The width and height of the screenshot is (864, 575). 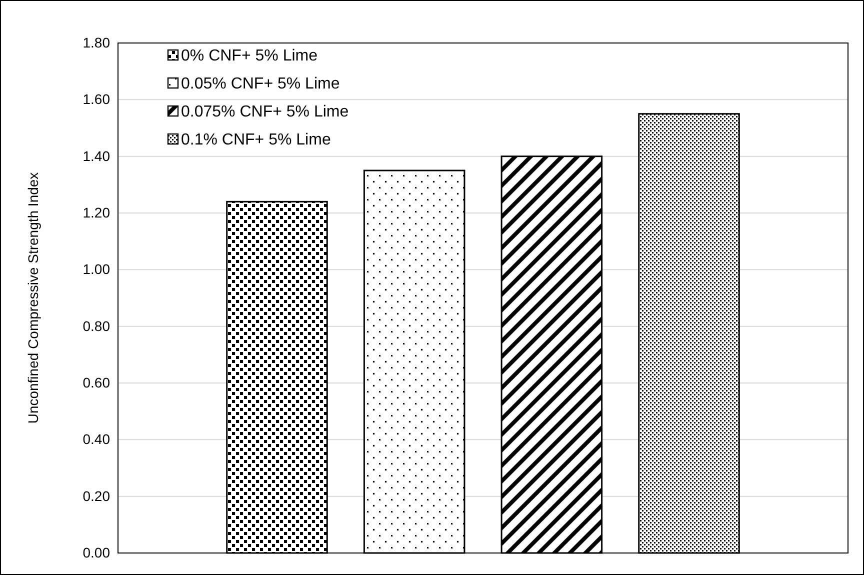 I want to click on y-tick-label: 1.40, so click(x=96, y=156).